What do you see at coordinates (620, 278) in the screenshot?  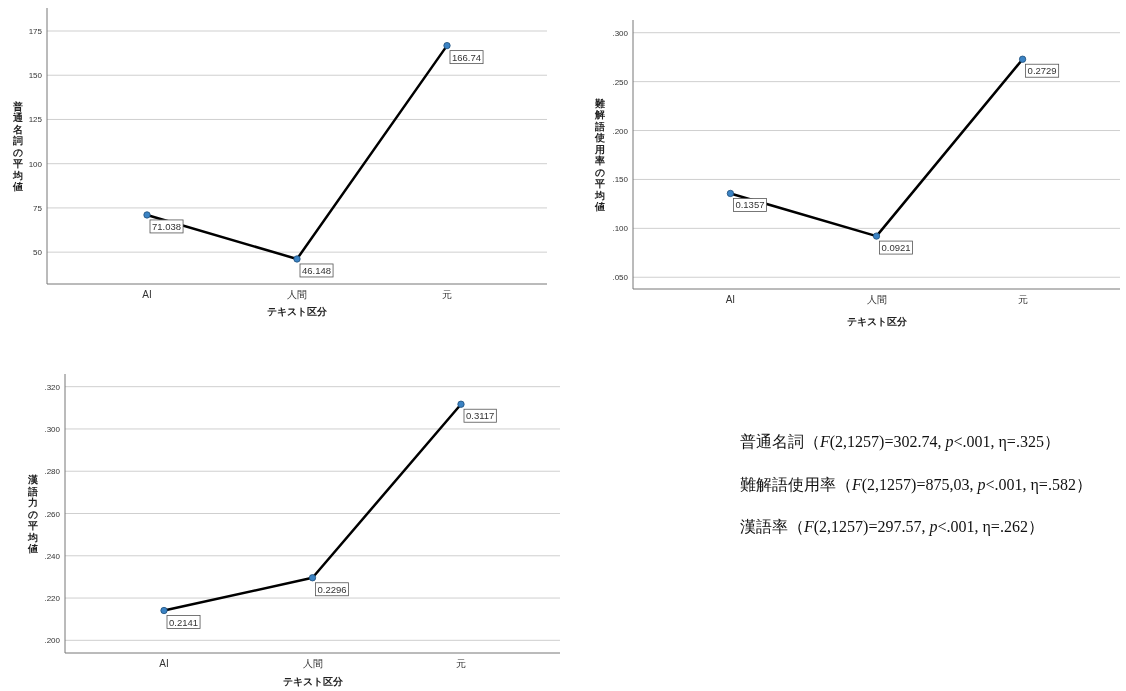 I see `y-tick-label: .050` at bounding box center [620, 278].